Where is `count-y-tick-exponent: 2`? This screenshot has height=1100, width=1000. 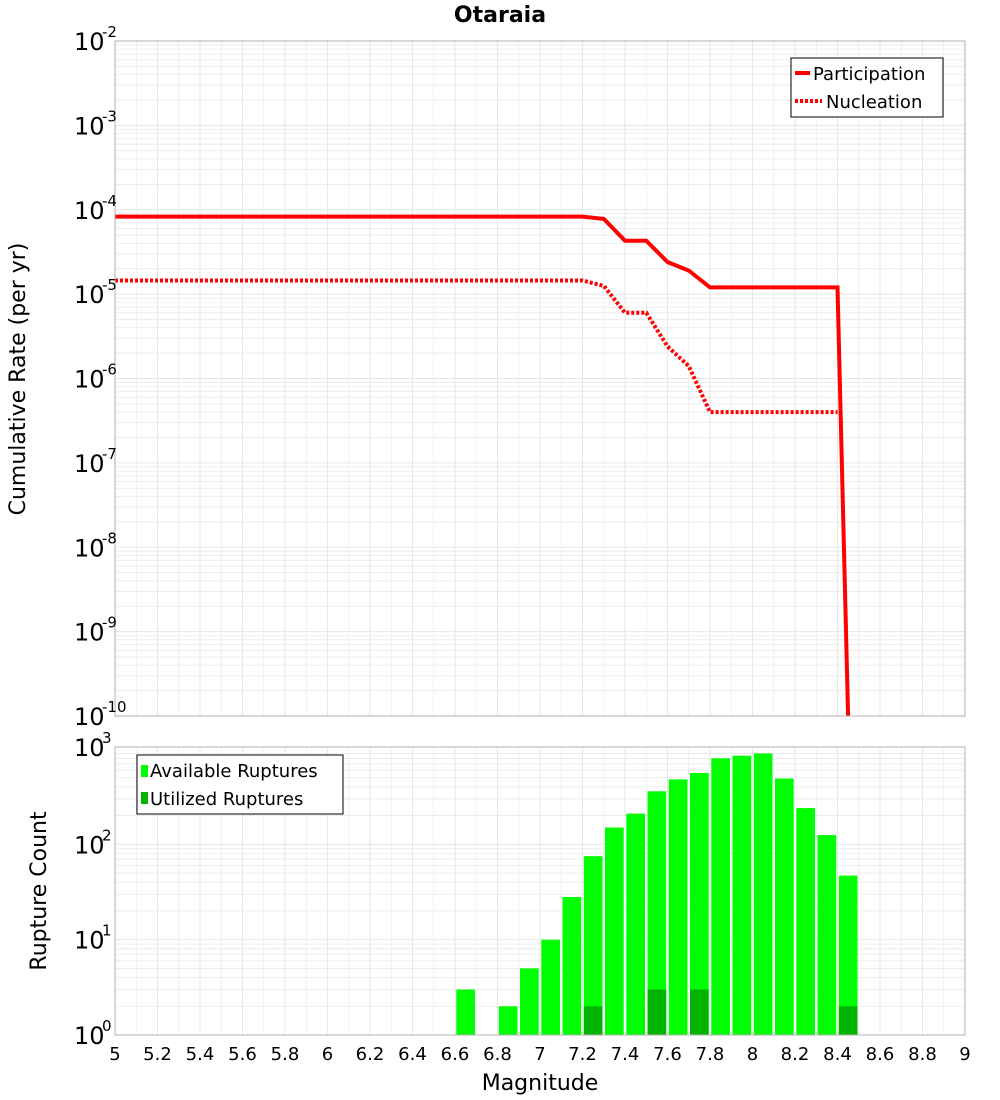
count-y-tick-exponent: 2 is located at coordinates (107, 835).